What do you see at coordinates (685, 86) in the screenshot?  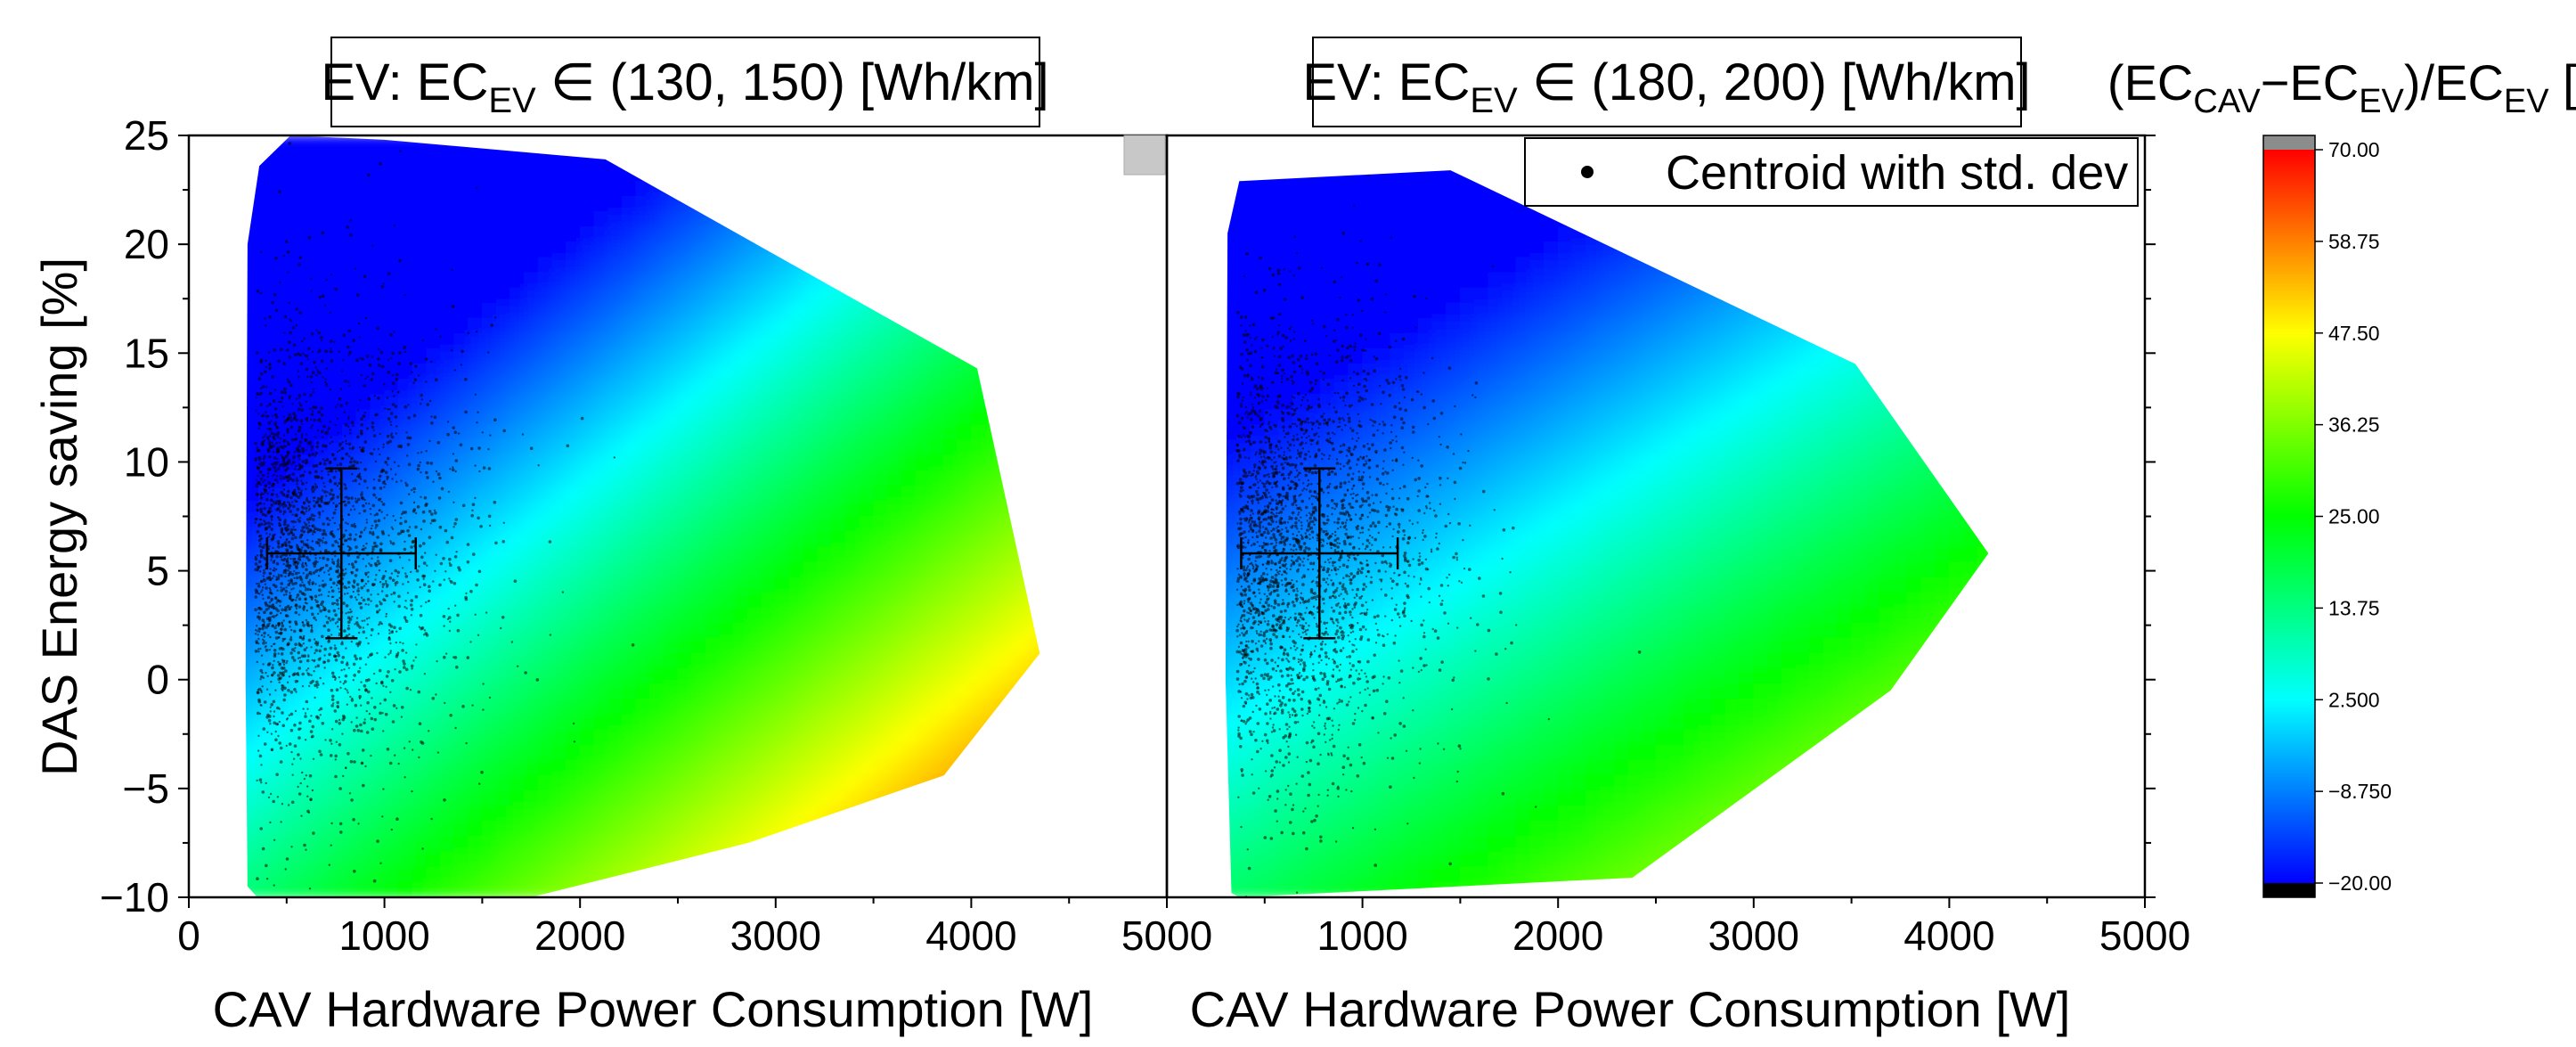 I see `left-panel-title: EV: ECEV ∈ (130, 150) [Wh/km]` at bounding box center [685, 86].